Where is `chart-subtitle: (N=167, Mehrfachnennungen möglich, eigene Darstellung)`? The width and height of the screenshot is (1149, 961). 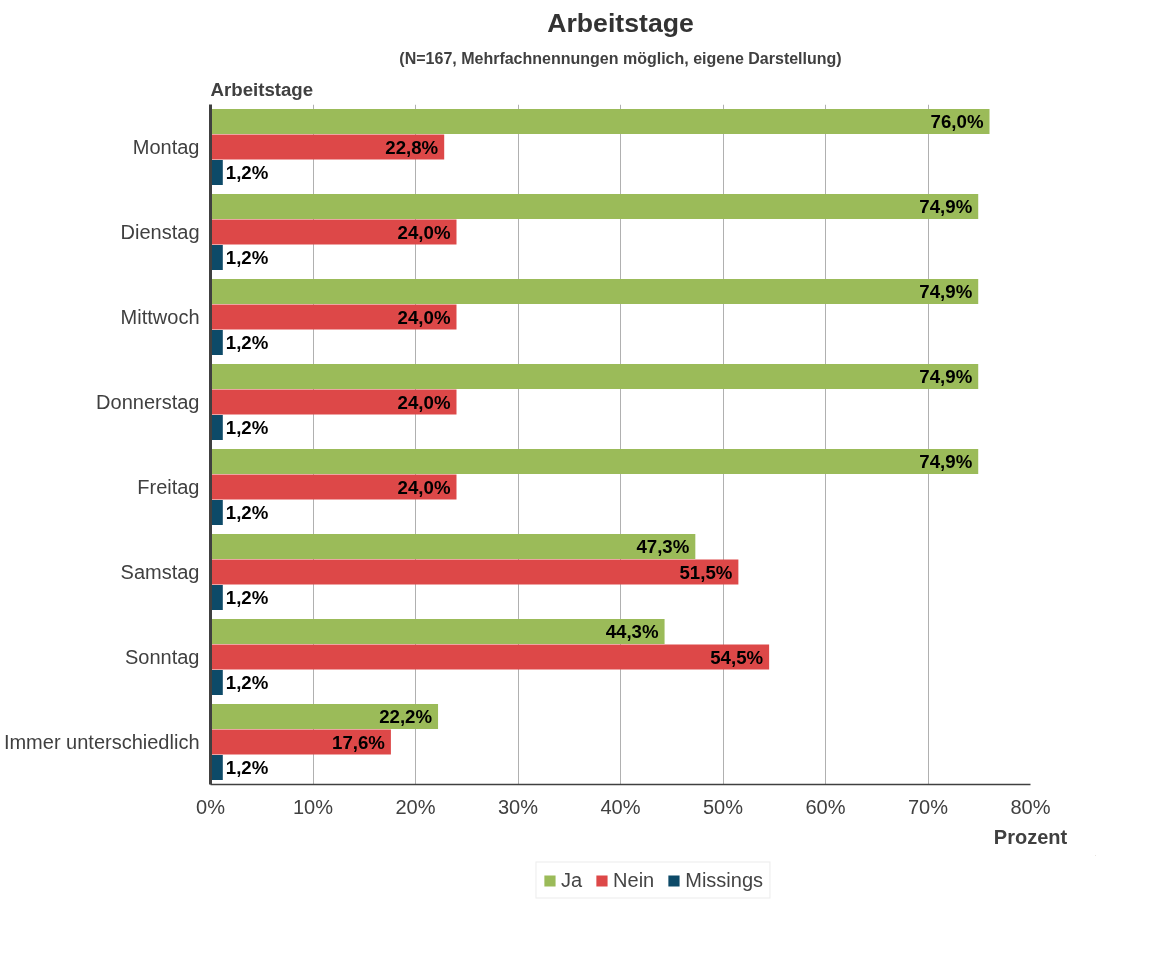 chart-subtitle: (N=167, Mehrfachnennungen möglich, eigene Darstellung) is located at coordinates (620, 58).